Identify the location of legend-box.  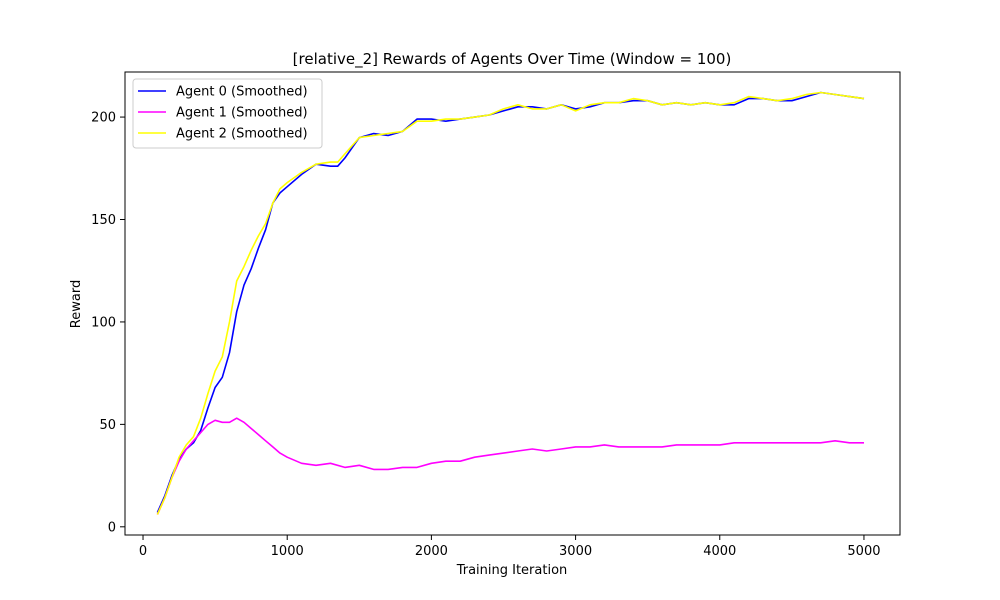
(227, 113).